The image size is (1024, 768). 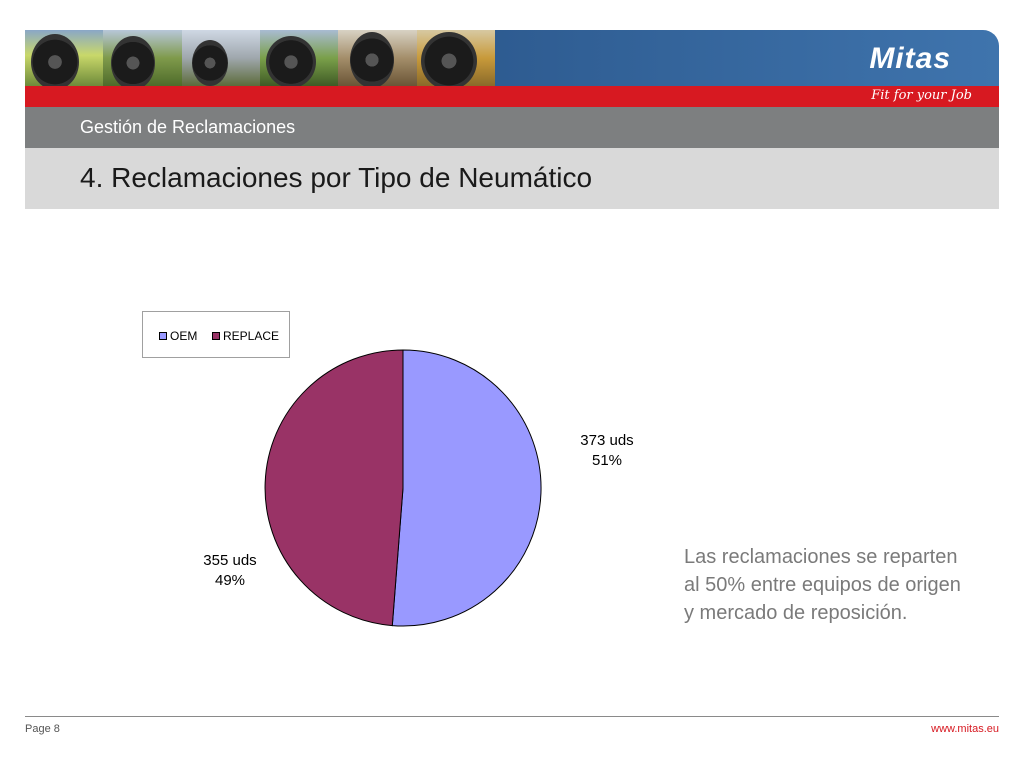 I want to click on legend-label: OEM, so click(x=184, y=336).